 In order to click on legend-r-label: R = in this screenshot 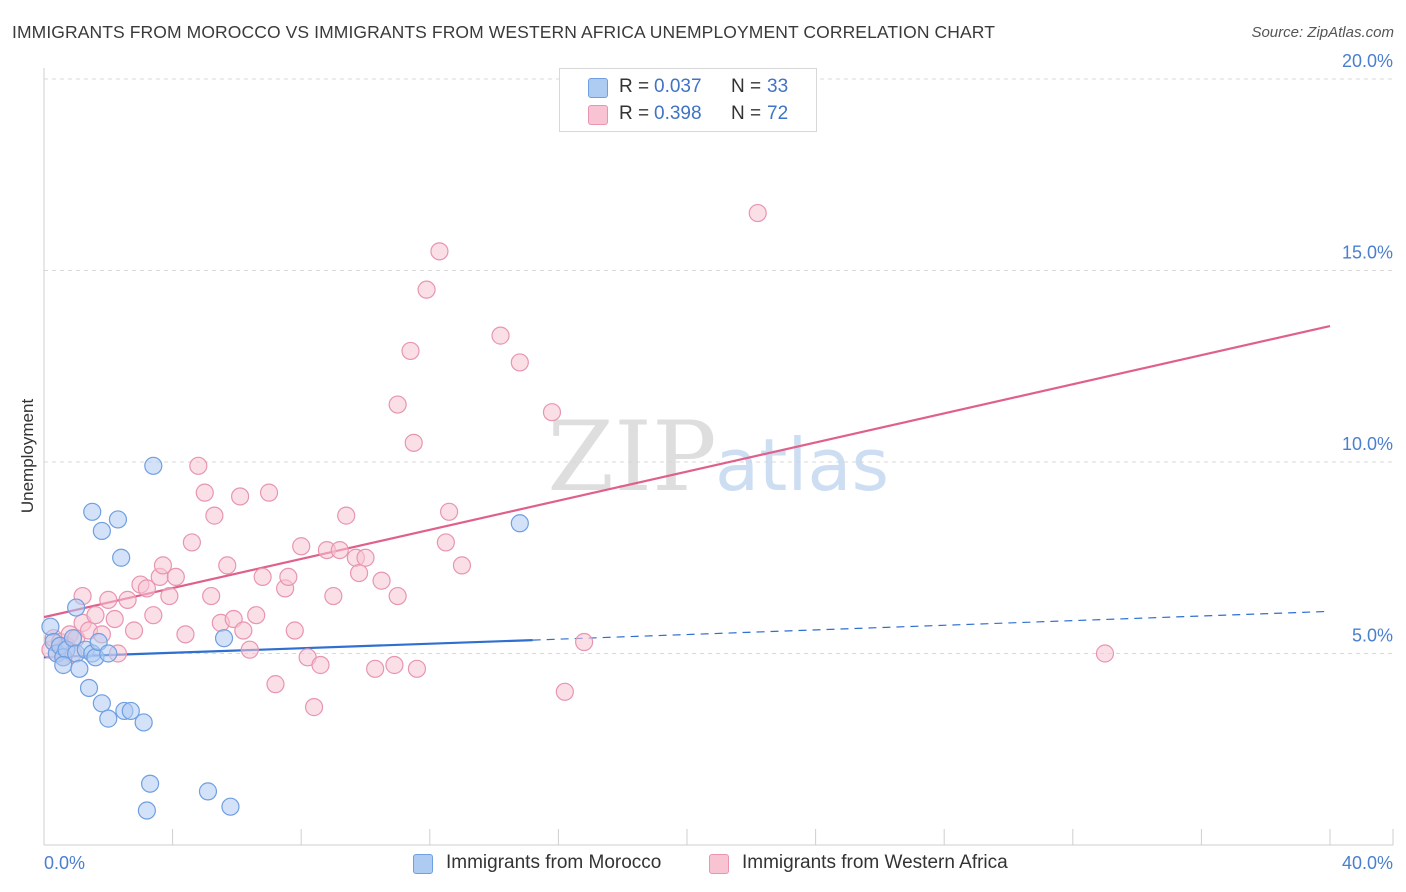, I will do `click(634, 113)`.